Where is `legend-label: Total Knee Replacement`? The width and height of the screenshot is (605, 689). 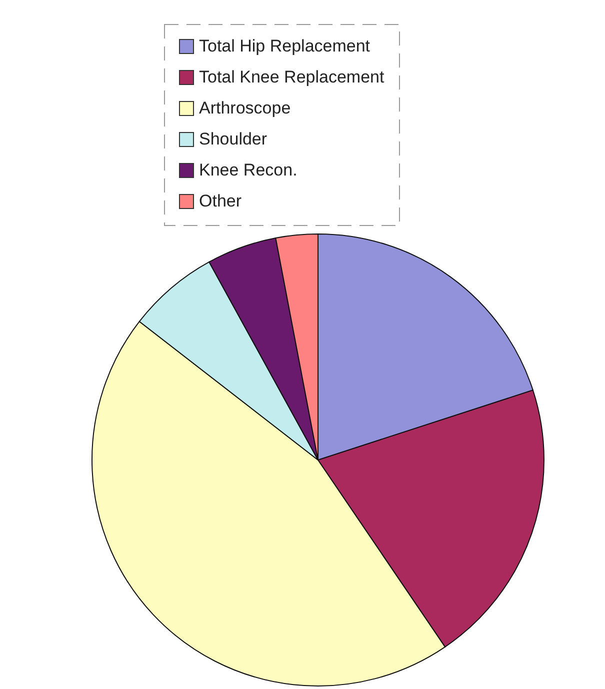 legend-label: Total Knee Replacement is located at coordinates (291, 77).